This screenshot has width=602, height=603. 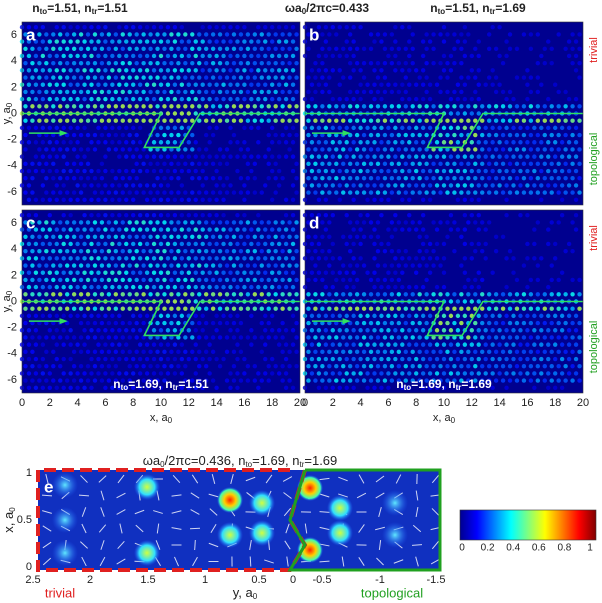 I want to click on subscript: to, so click(x=408, y=387).